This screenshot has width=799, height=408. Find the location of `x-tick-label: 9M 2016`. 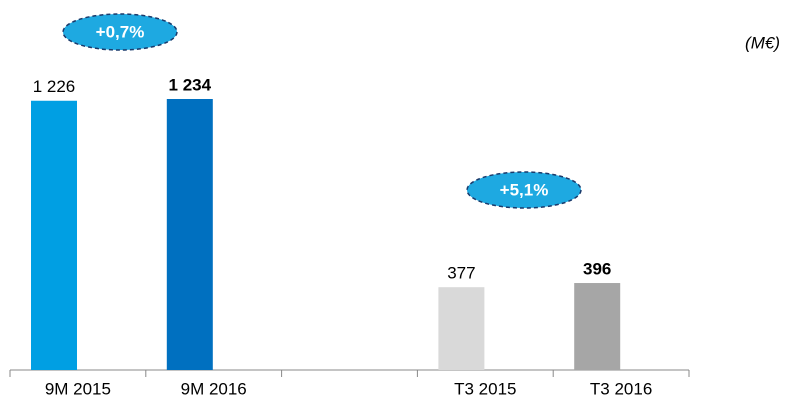

x-tick-label: 9M 2016 is located at coordinates (214, 388).